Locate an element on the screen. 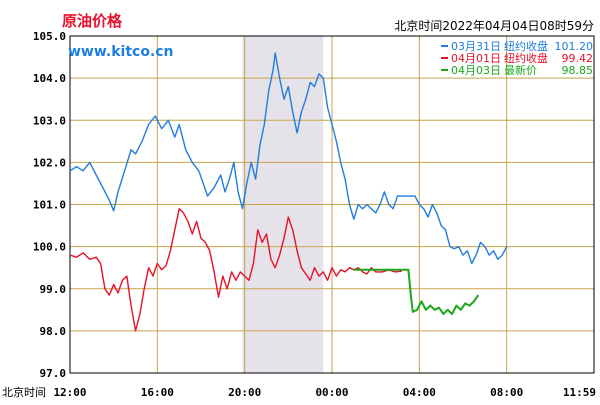 The image size is (600, 405). x-tick-label: 08:00 is located at coordinates (506, 392).